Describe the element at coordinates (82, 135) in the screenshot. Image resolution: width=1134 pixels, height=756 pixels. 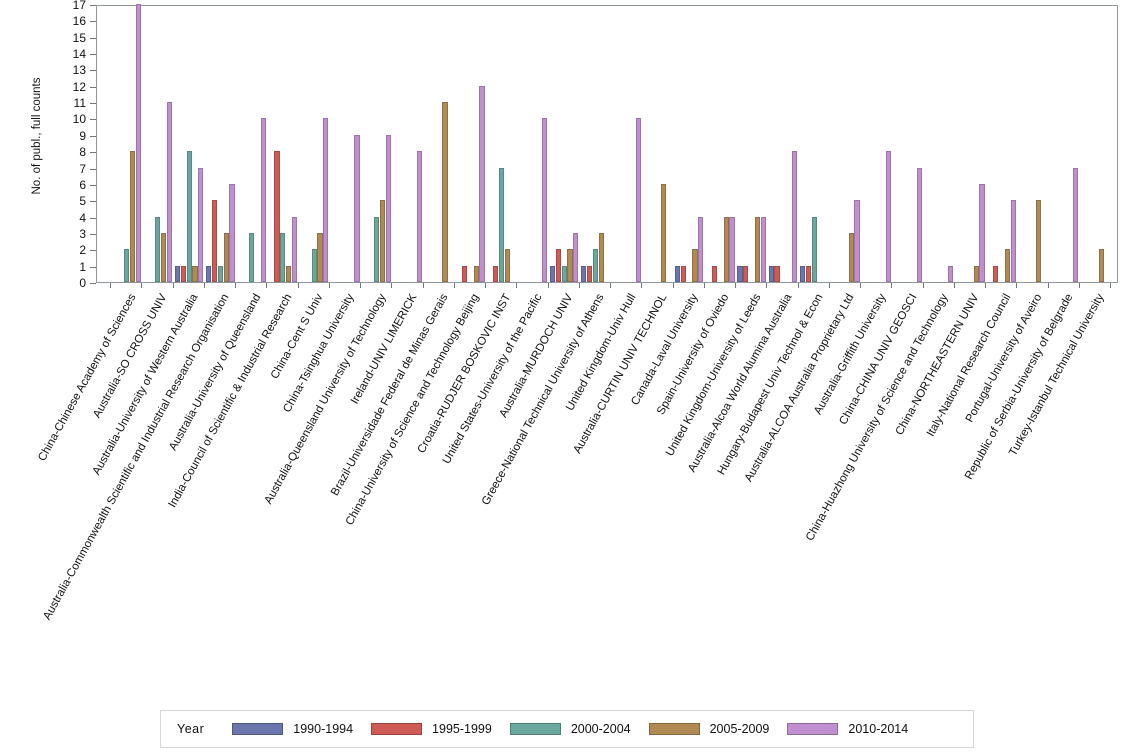
I see `y-axis-tick-label: 9` at that location.